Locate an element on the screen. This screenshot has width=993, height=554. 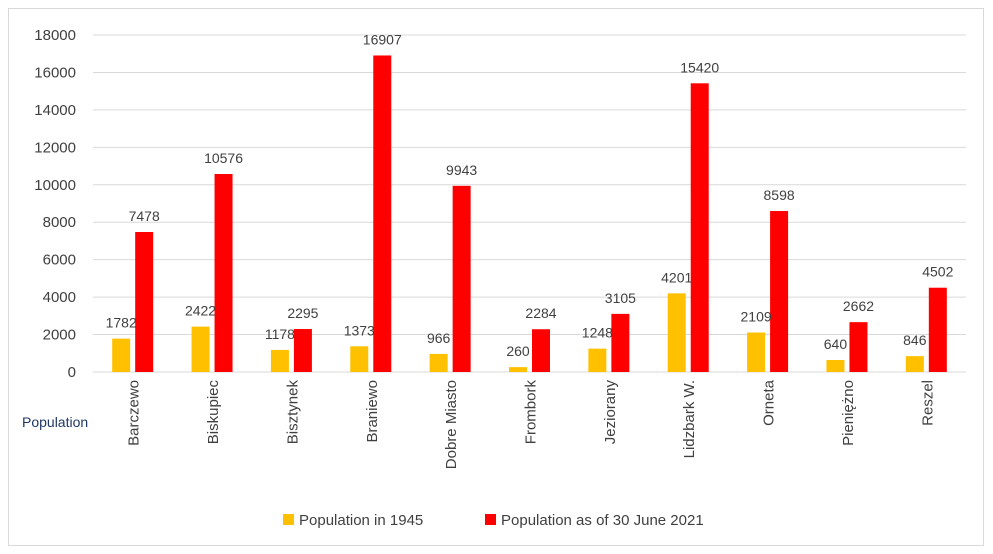
y-tick-label: 0 is located at coordinates (72, 372).